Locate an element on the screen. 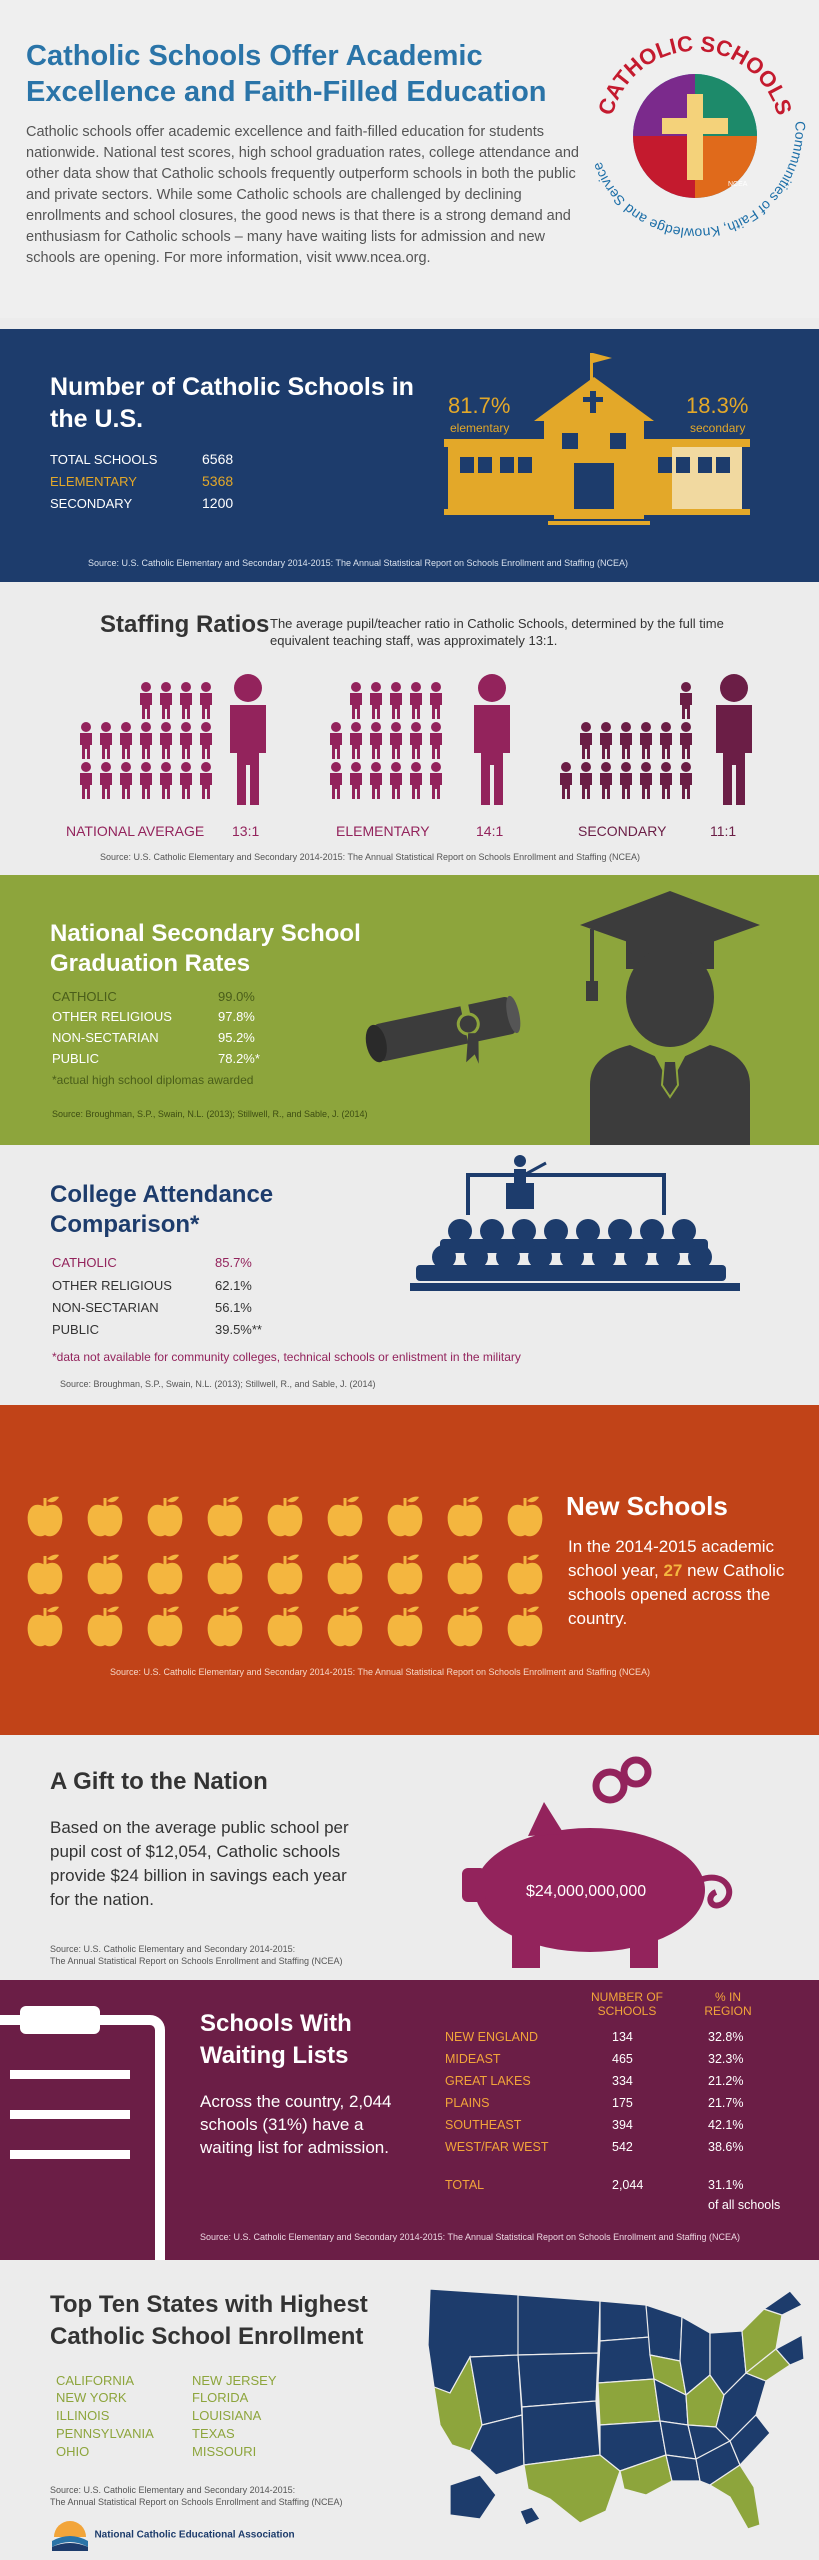 The height and width of the screenshot is (2560, 819). secondary-ratio-label: SECONDARY is located at coordinates (622, 831).